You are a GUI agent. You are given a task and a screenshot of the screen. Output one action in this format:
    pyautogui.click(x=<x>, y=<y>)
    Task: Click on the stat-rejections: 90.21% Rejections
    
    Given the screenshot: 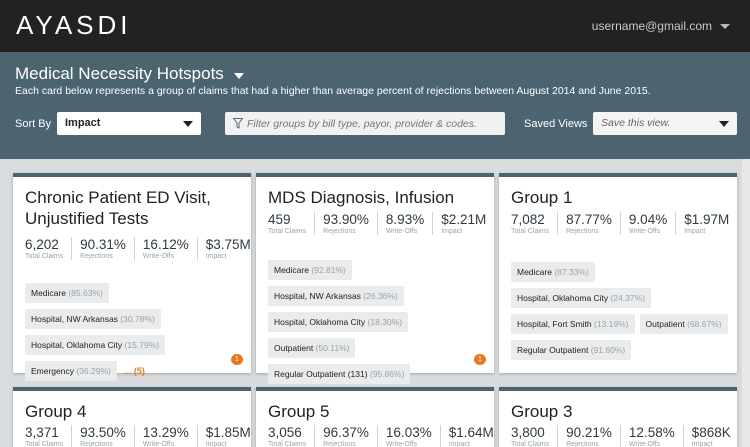 What is the action you would take?
    pyautogui.click(x=593, y=436)
    